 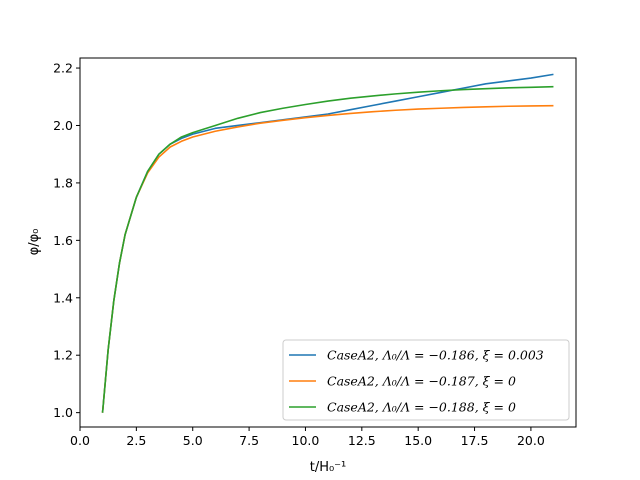 What do you see at coordinates (63, 412) in the screenshot?
I see `y-tick-label: 1.0` at bounding box center [63, 412].